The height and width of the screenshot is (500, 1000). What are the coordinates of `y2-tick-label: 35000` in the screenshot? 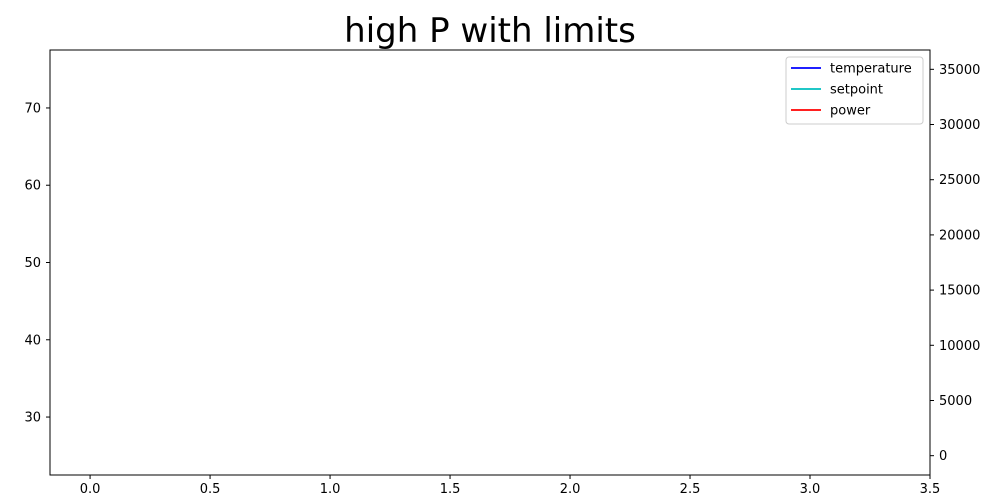 It's located at (959, 70).